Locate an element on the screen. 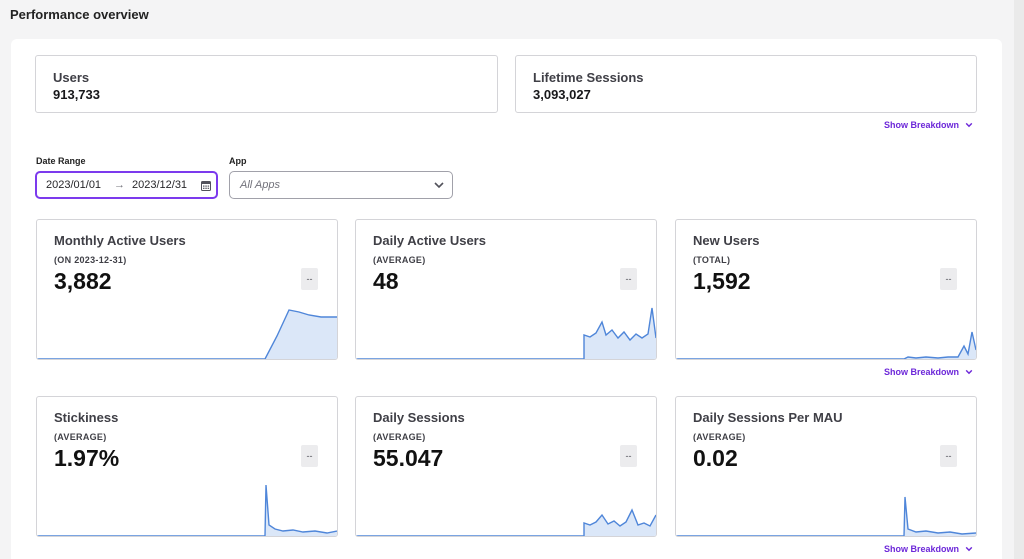 The width and height of the screenshot is (1024, 559). users-summary-card: Users 913,733 is located at coordinates (266, 84).